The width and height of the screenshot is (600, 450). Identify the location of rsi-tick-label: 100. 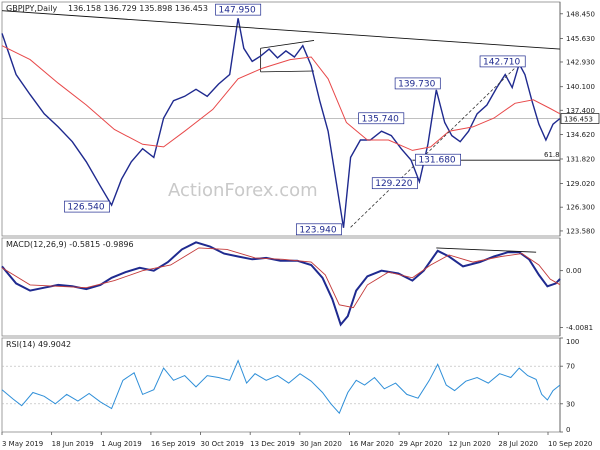
(572, 342).